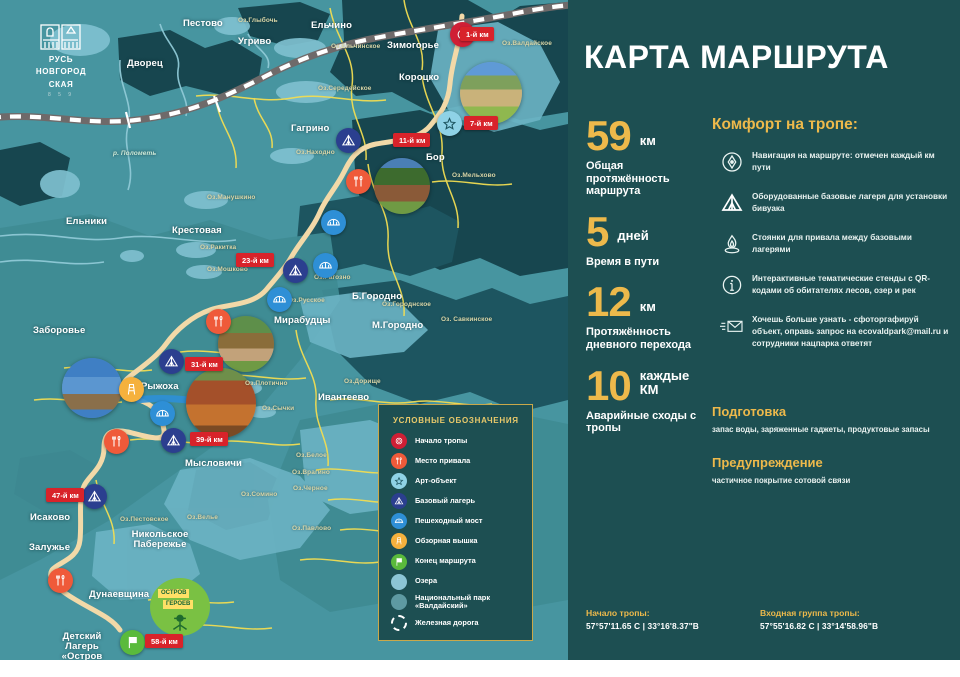 This screenshot has height=677, width=960. What do you see at coordinates (266, 383) in the screenshot?
I see `map-place-label: Оз.Плотично` at bounding box center [266, 383].